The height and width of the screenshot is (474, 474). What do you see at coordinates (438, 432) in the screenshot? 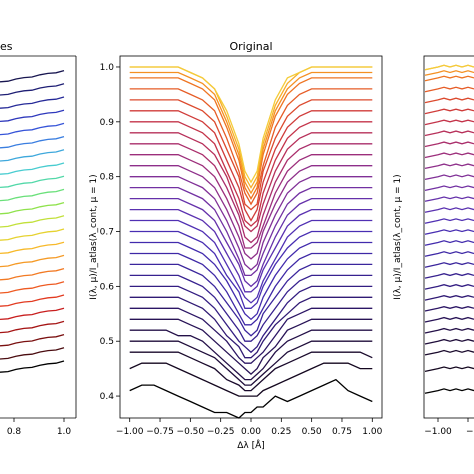
I see `right-panel-xtick-label: −1.00` at bounding box center [438, 432].